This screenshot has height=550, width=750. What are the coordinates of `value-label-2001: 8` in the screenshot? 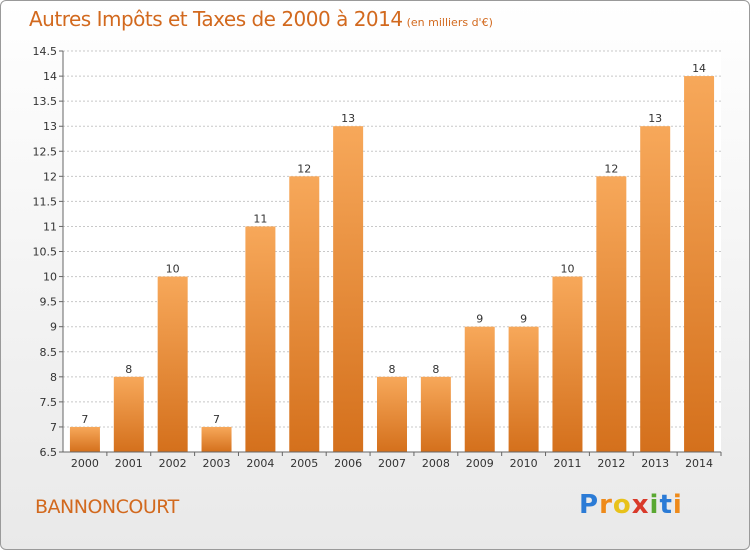 It's located at (128, 369).